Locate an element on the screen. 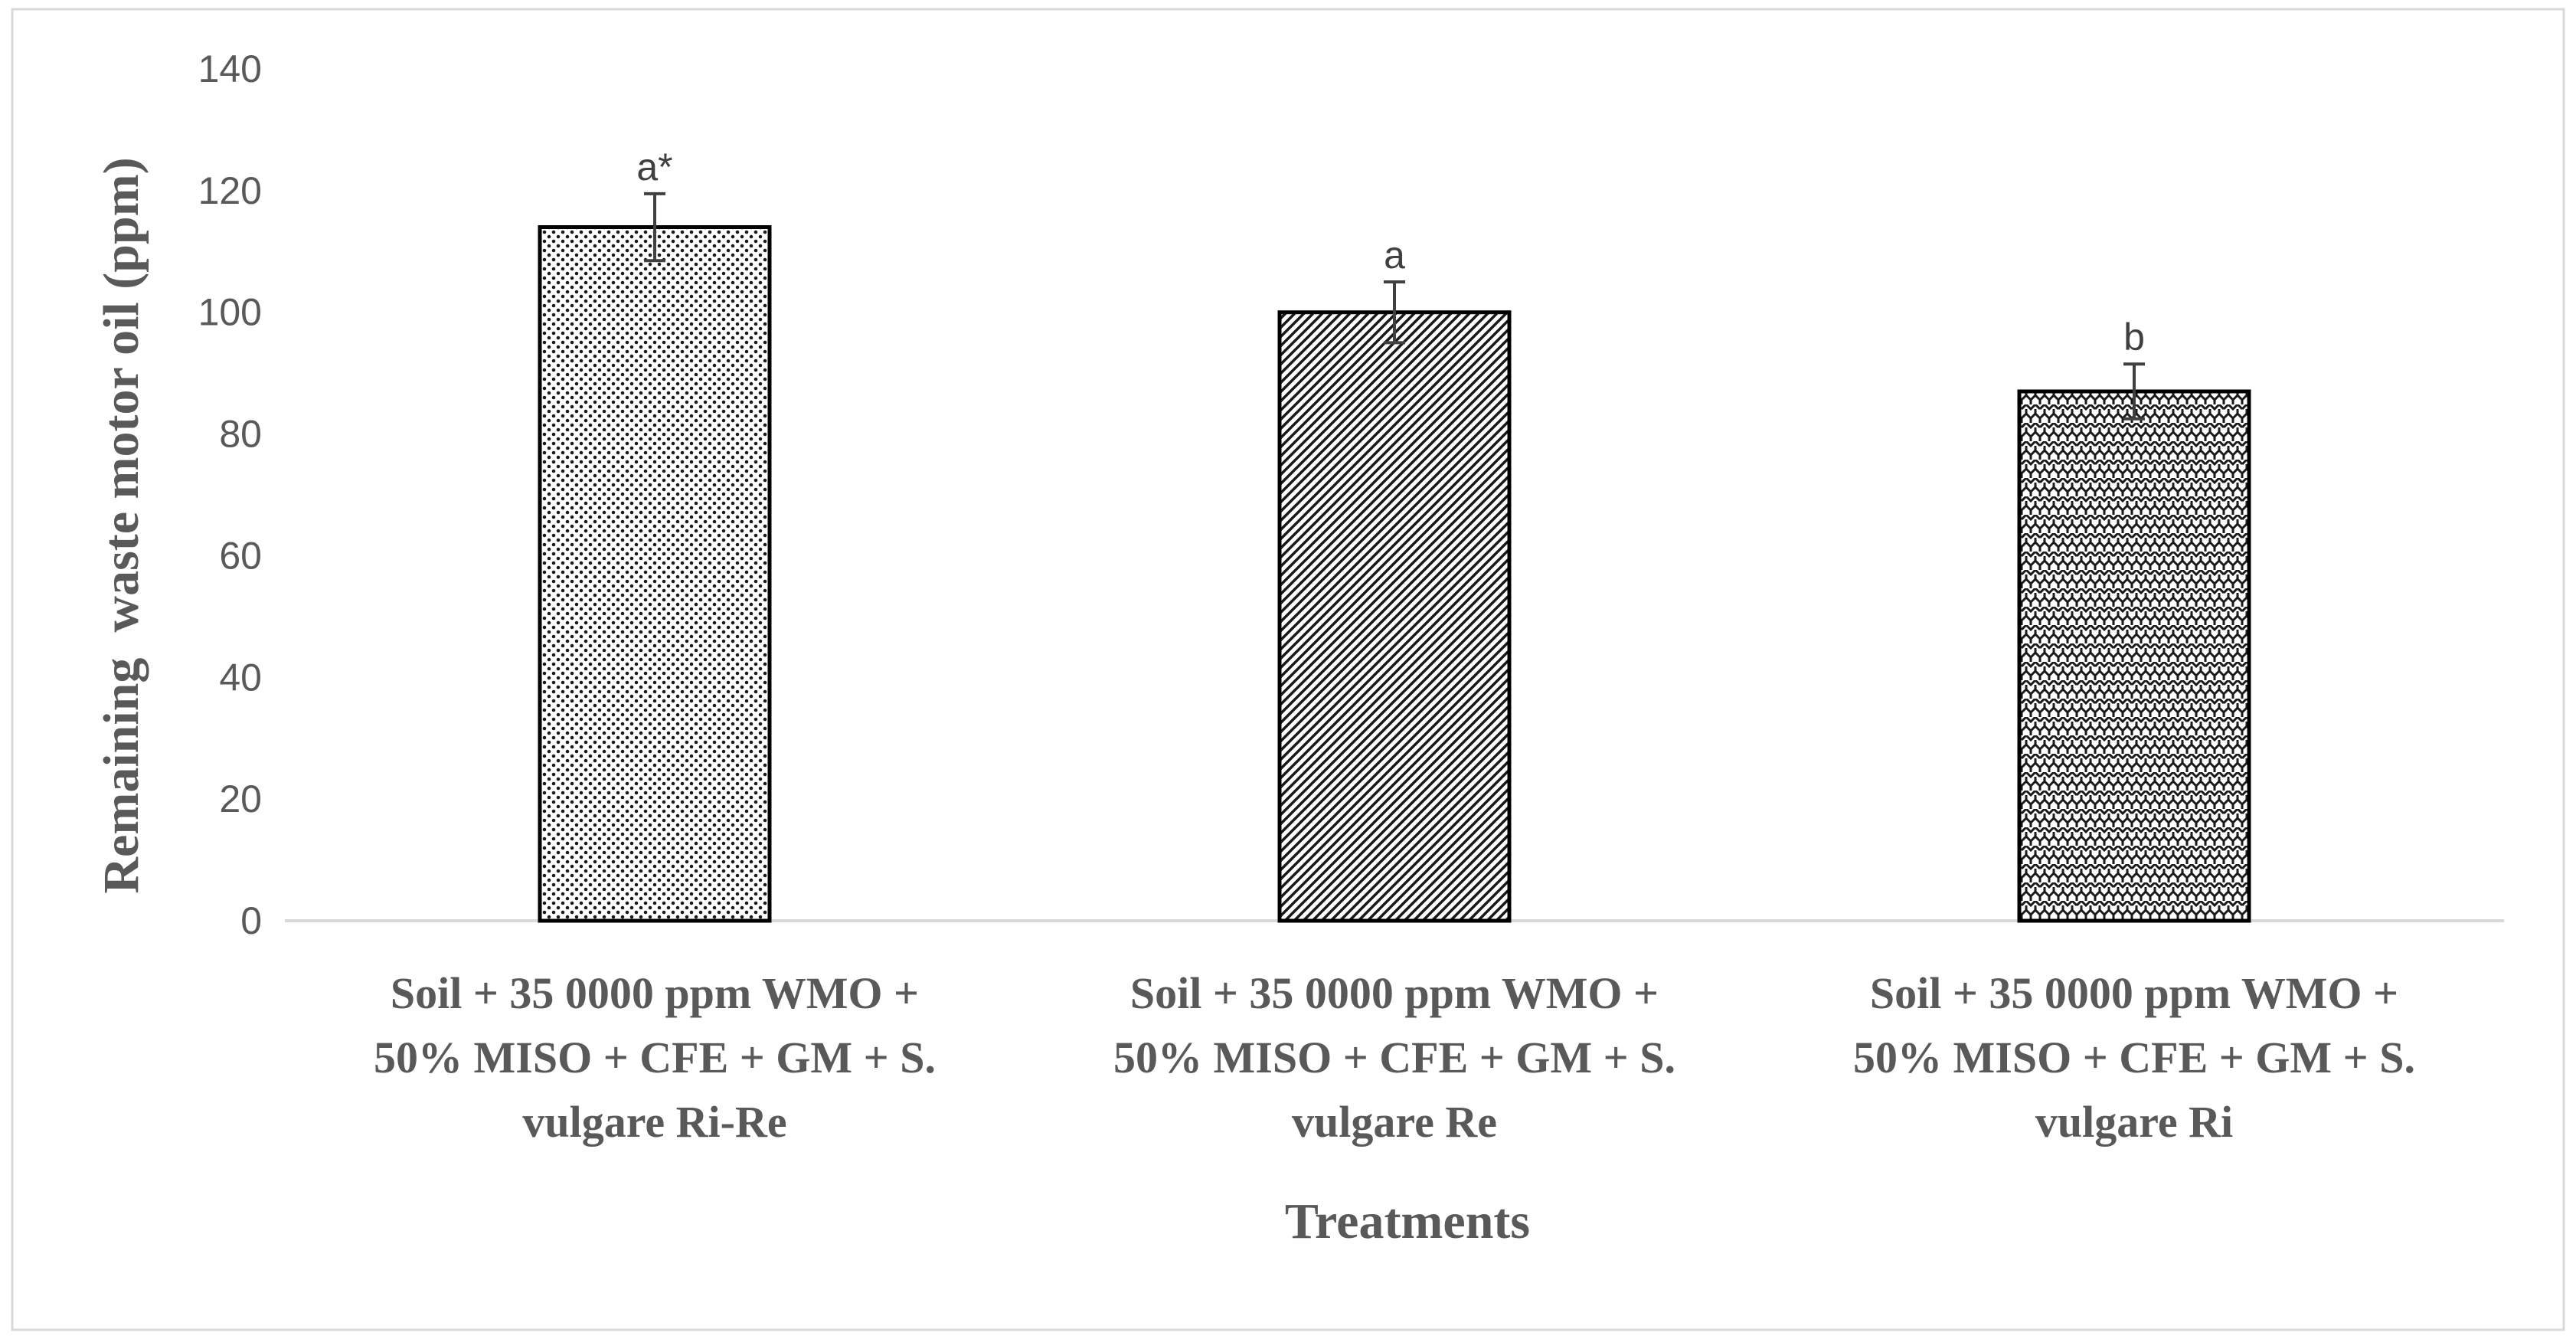 Image resolution: width=2576 pixels, height=1339 pixels. significance-label: a is located at coordinates (1394, 255).